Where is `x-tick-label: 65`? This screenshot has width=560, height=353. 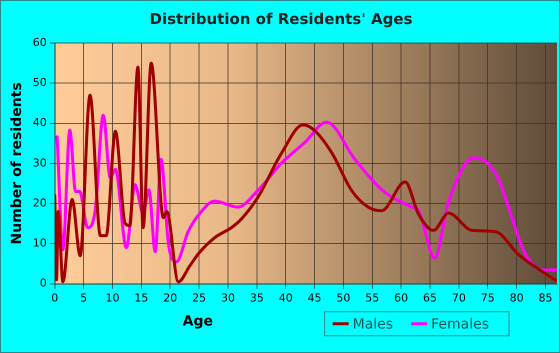 x-tick-label: 65 is located at coordinates (430, 297).